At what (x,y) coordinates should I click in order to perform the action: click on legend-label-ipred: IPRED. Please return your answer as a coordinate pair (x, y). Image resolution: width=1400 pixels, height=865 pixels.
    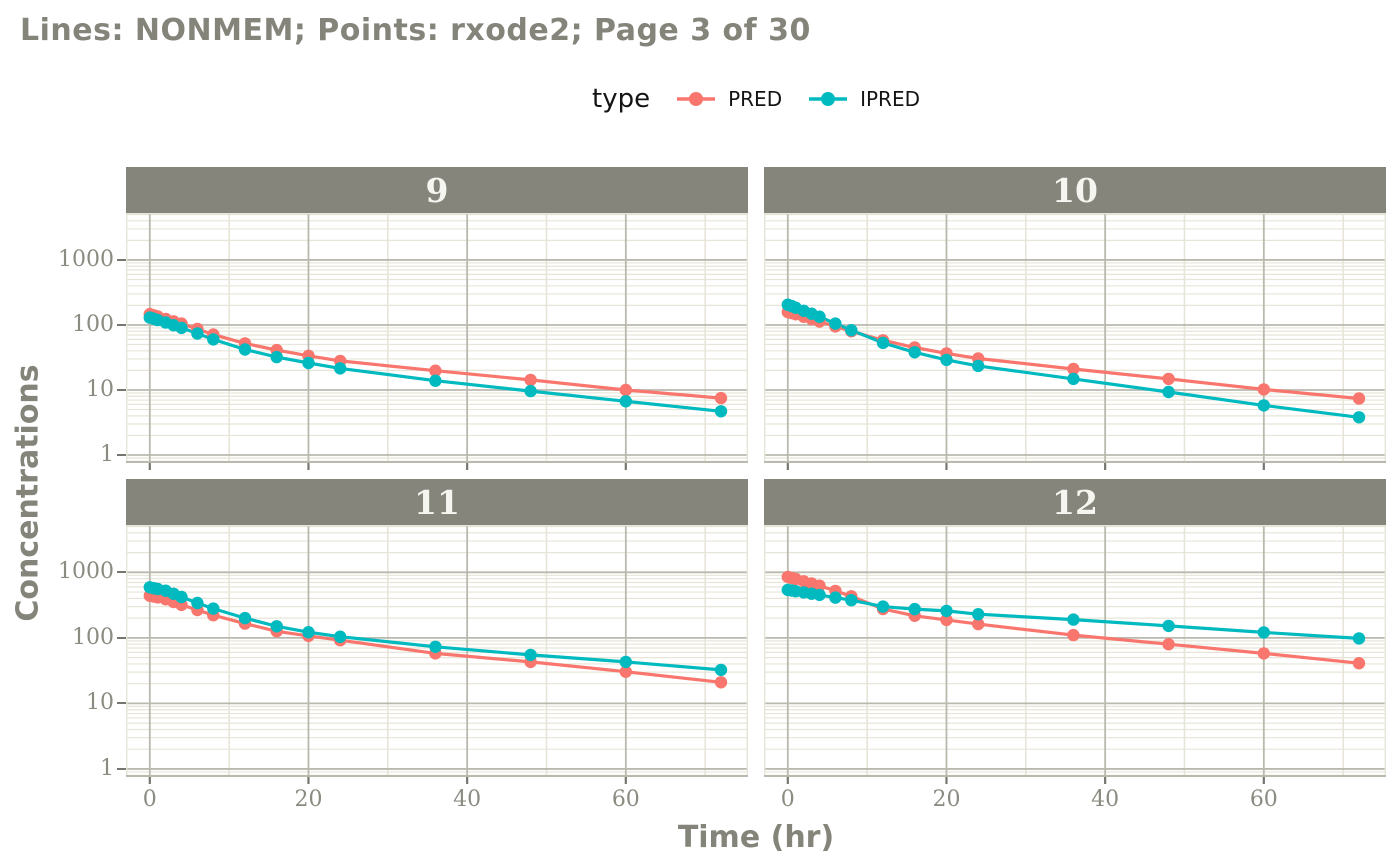
    Looking at the image, I should click on (890, 99).